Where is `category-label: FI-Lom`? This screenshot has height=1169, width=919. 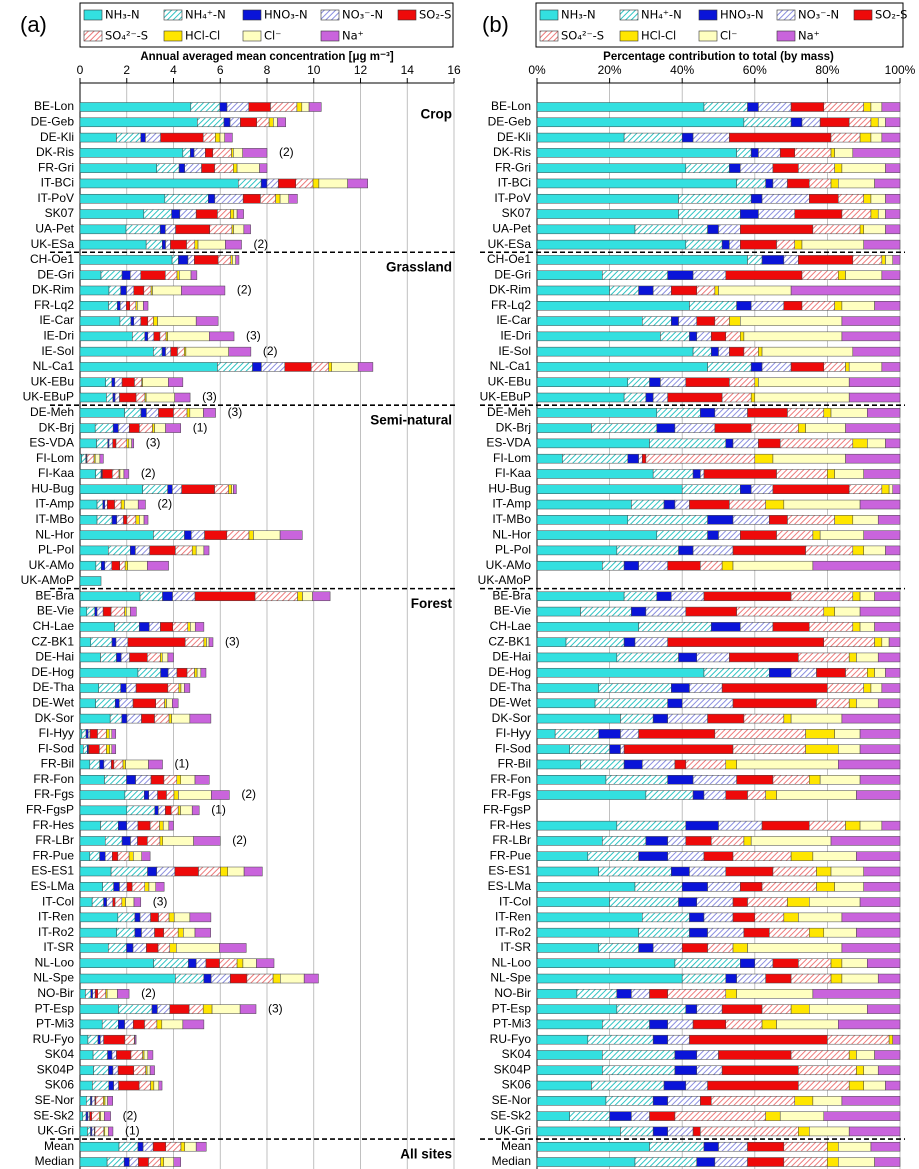
category-label: FI-Lom is located at coordinates (55, 458).